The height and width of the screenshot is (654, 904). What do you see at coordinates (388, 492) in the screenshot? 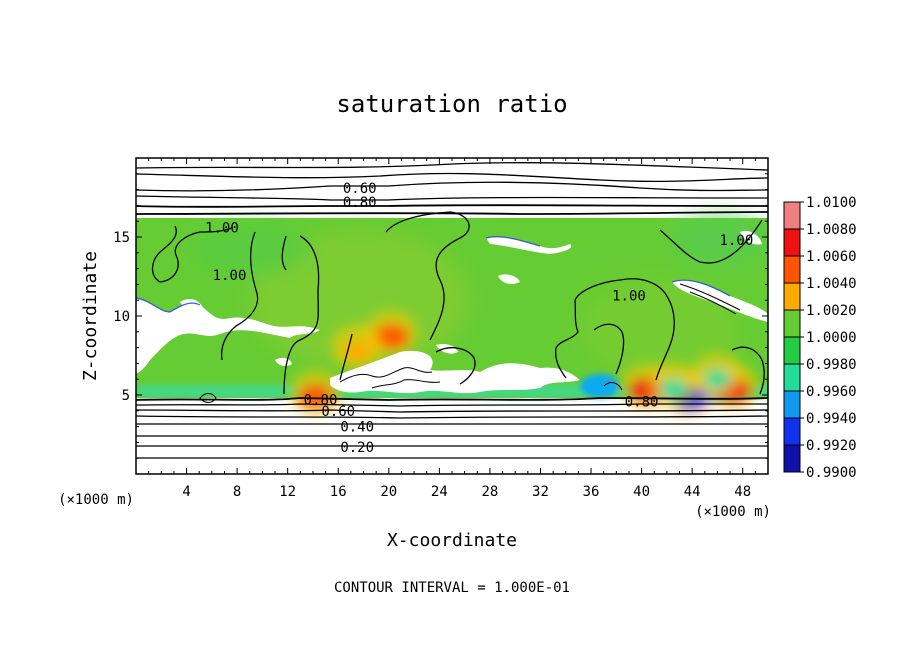
I see `x-tick-label: 20` at bounding box center [388, 492].